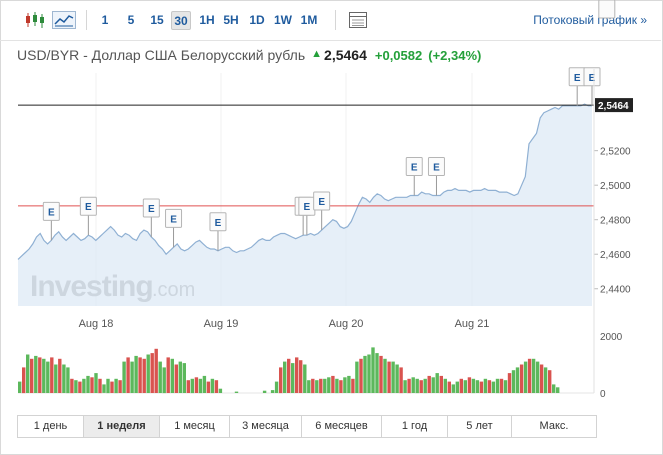  I want to click on range-button-2: 1 месяц, so click(195, 426).